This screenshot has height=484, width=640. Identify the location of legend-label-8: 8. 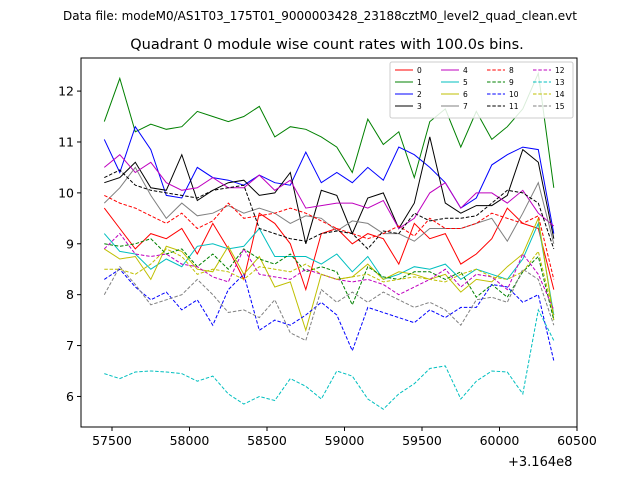
(511, 70).